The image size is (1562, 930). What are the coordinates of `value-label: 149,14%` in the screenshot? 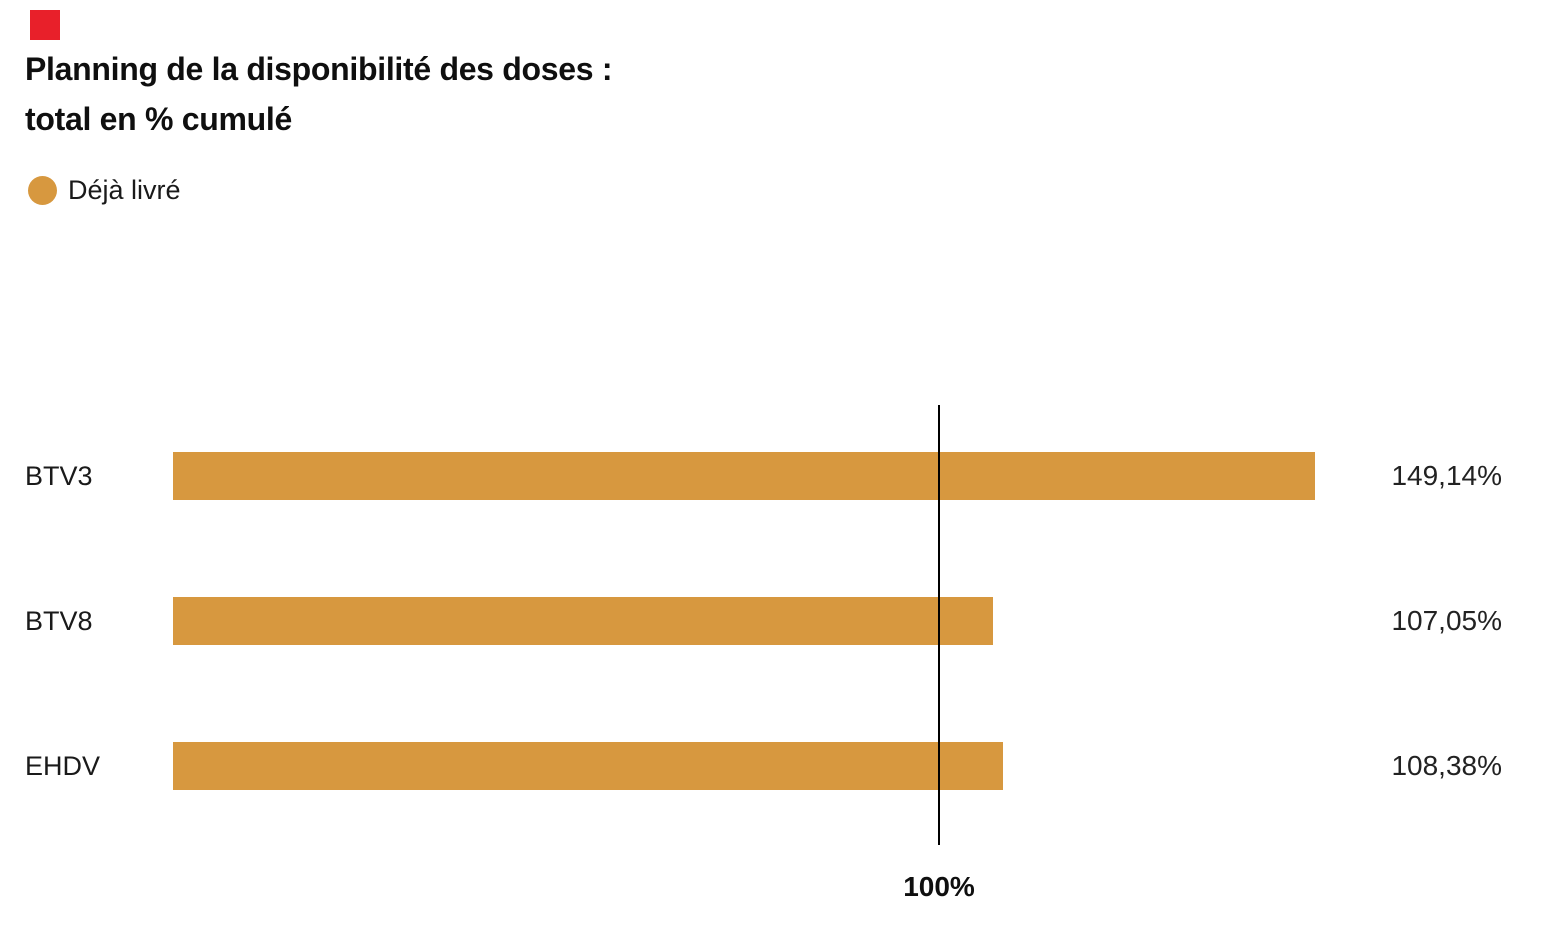 It's located at (1446, 475).